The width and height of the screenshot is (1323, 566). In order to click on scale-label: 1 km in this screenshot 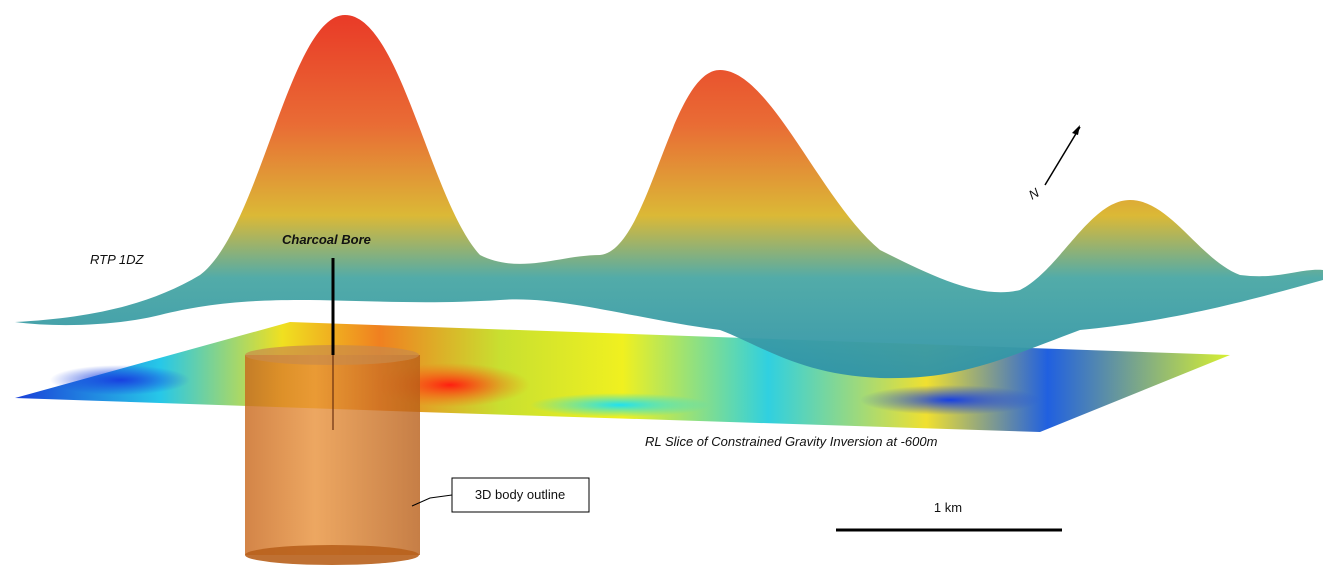, I will do `click(948, 507)`.